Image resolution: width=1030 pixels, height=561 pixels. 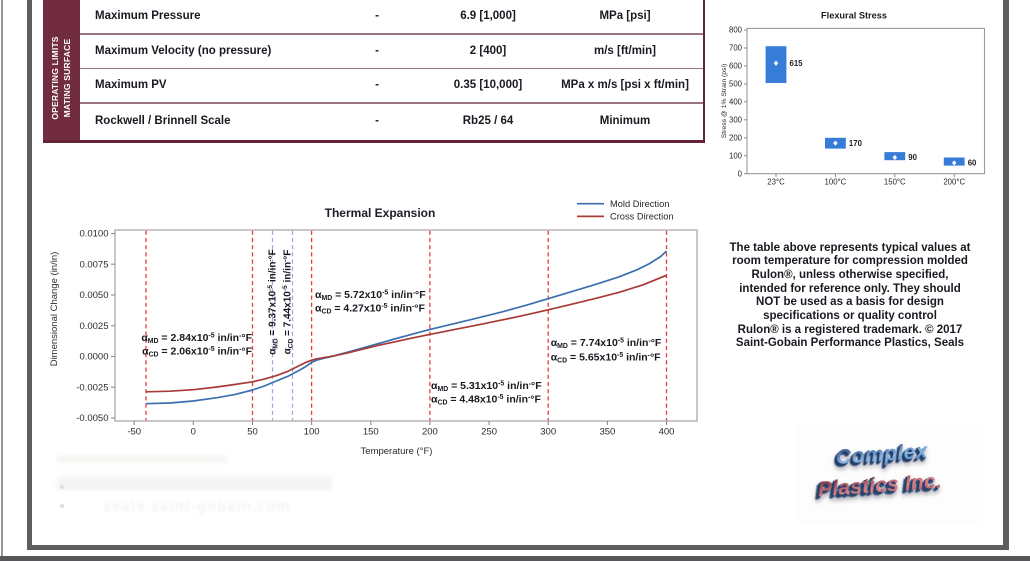 What do you see at coordinates (606, 343) in the screenshot?
I see `svg-text: αMD = 7.74x10-5 in/in-°F` at bounding box center [606, 343].